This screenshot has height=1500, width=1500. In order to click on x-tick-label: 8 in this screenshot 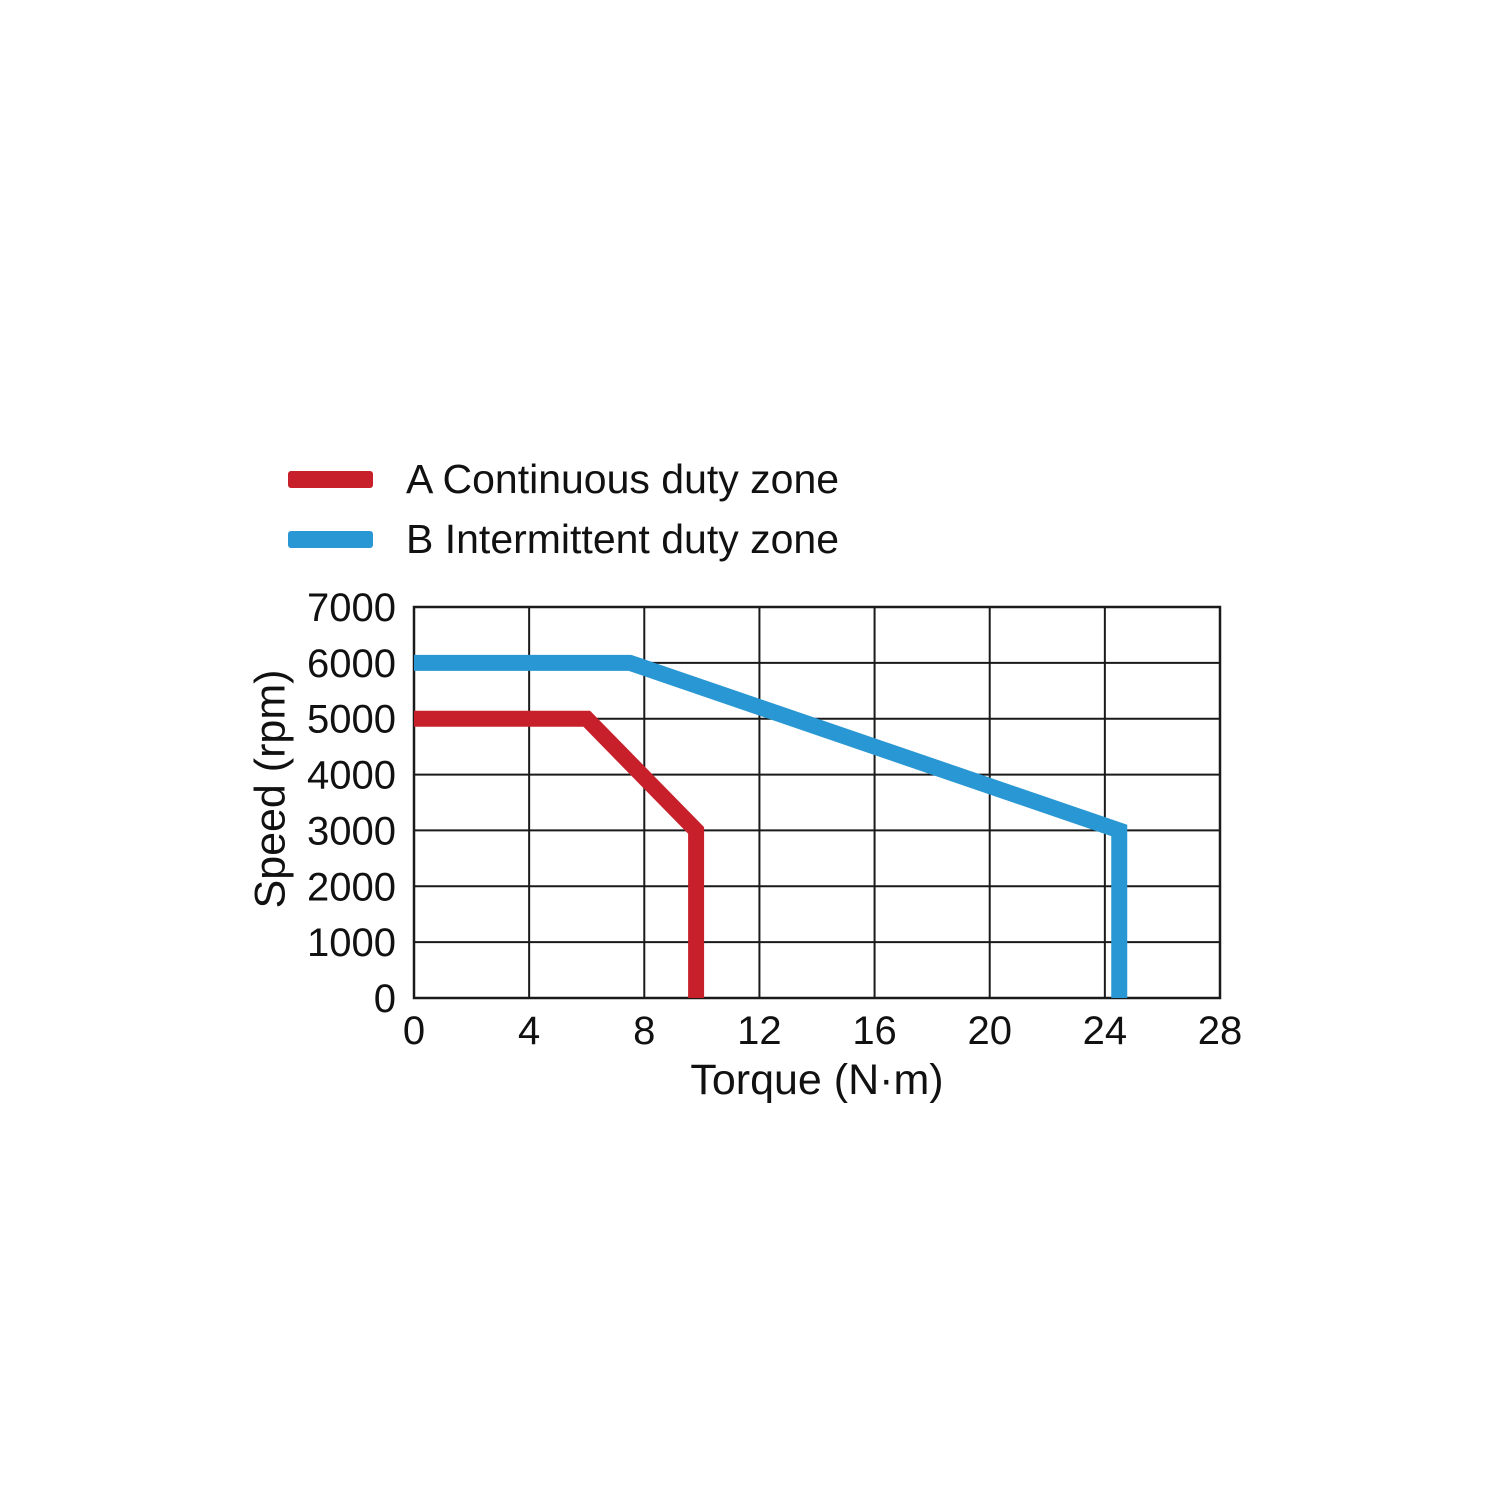, I will do `click(644, 1031)`.